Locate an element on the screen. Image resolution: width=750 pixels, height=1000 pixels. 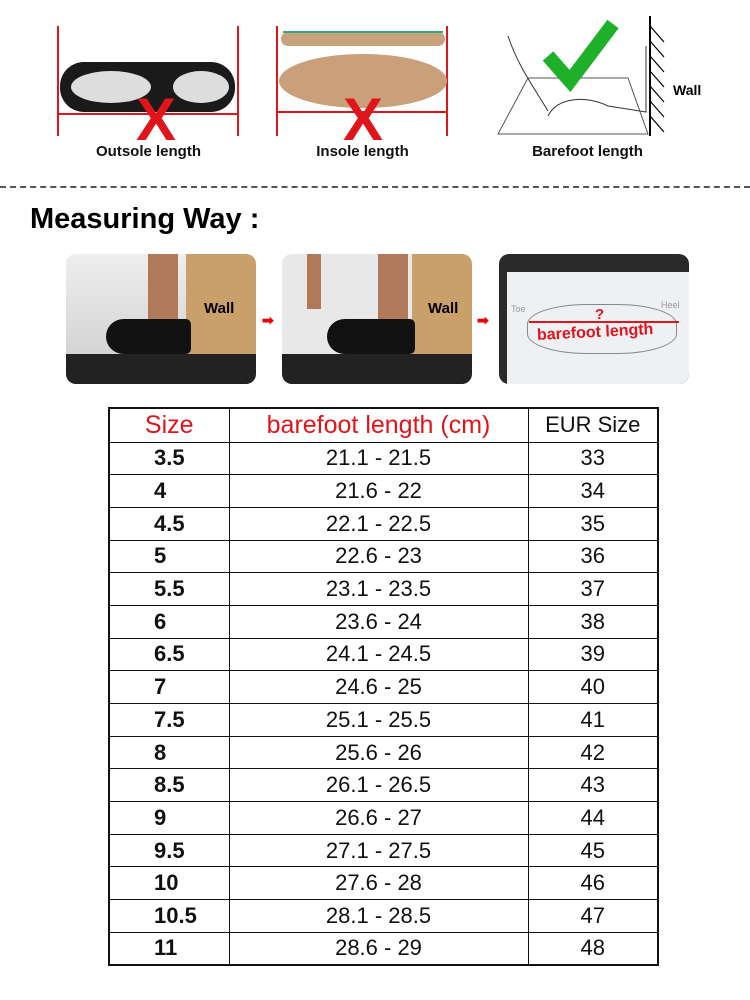
cell-barefoot-length: 28.6 - 29 is located at coordinates (378, 948).